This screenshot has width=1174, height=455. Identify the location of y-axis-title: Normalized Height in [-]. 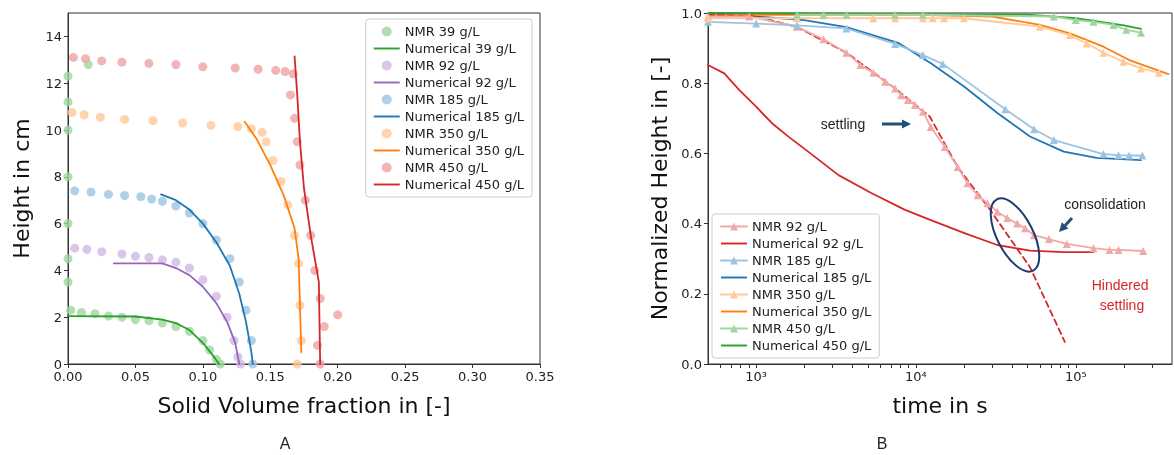
(659, 188).